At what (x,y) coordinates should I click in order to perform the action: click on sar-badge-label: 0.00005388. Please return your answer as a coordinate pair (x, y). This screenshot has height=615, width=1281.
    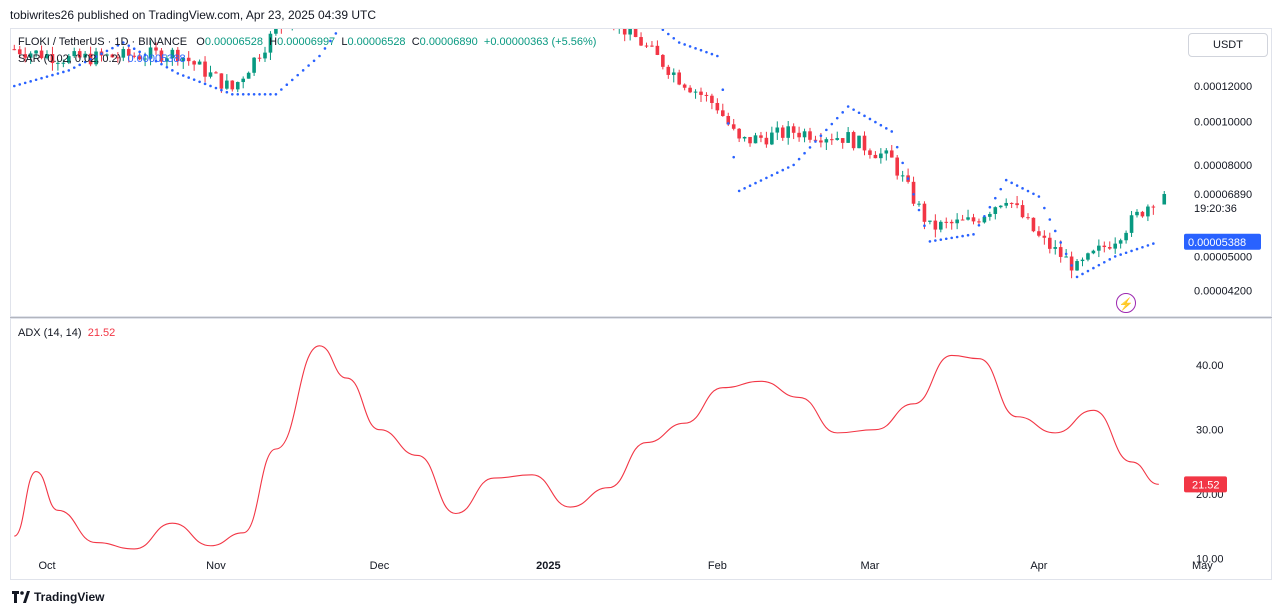
    Looking at the image, I should click on (1217, 243).